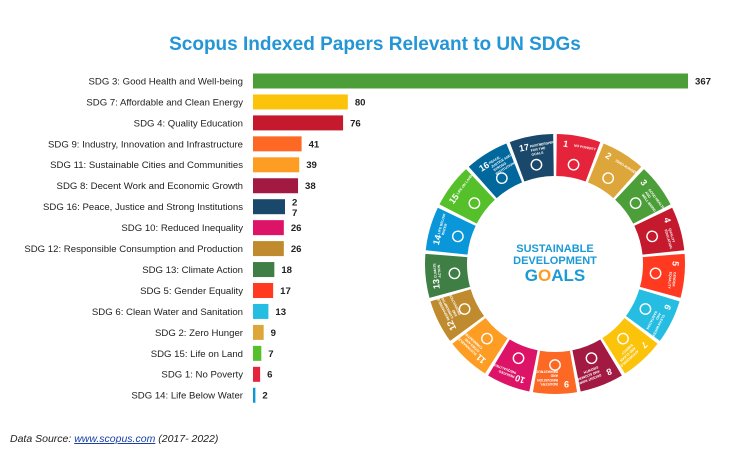  What do you see at coordinates (500, 166) in the screenshot?
I see `sdg-label: STRONG` at bounding box center [500, 166].